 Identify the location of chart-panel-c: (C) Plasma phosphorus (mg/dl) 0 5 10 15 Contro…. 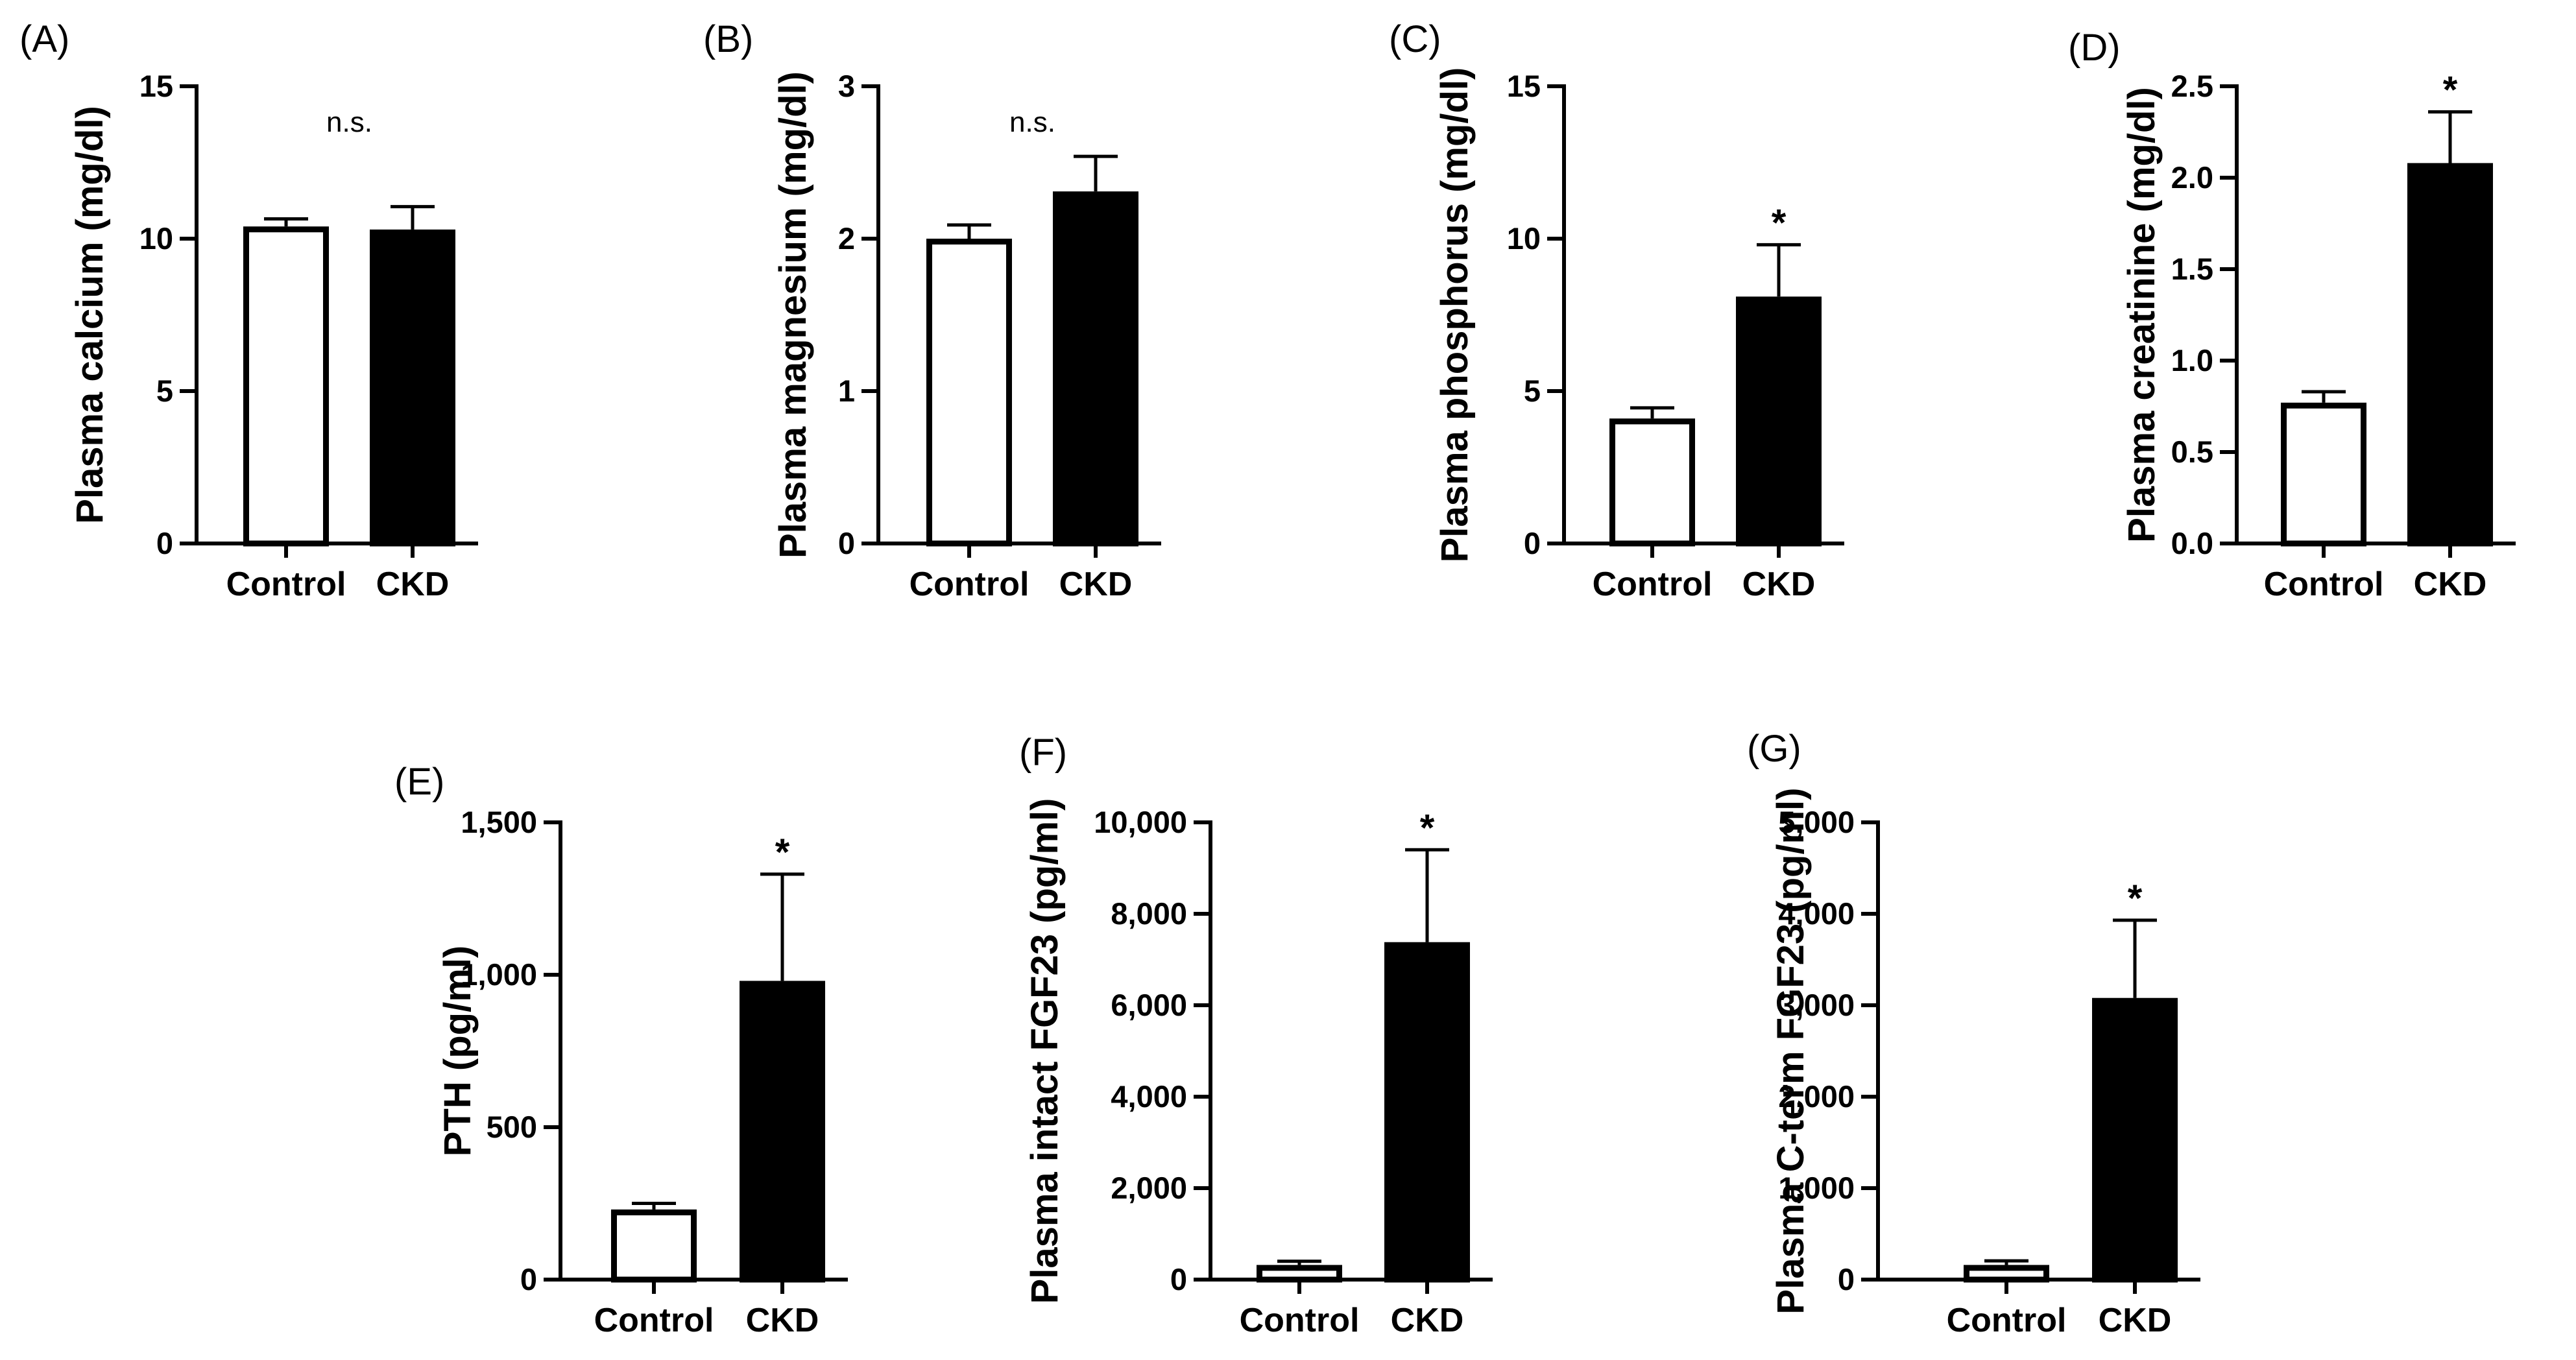
(1616, 310).